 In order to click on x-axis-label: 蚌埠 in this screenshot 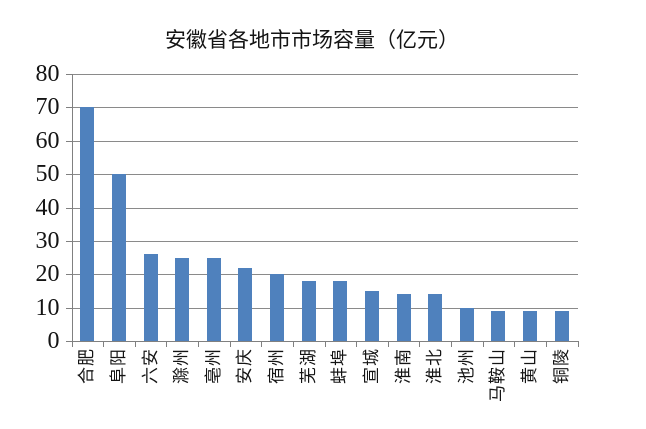, I will do `click(340, 366)`.